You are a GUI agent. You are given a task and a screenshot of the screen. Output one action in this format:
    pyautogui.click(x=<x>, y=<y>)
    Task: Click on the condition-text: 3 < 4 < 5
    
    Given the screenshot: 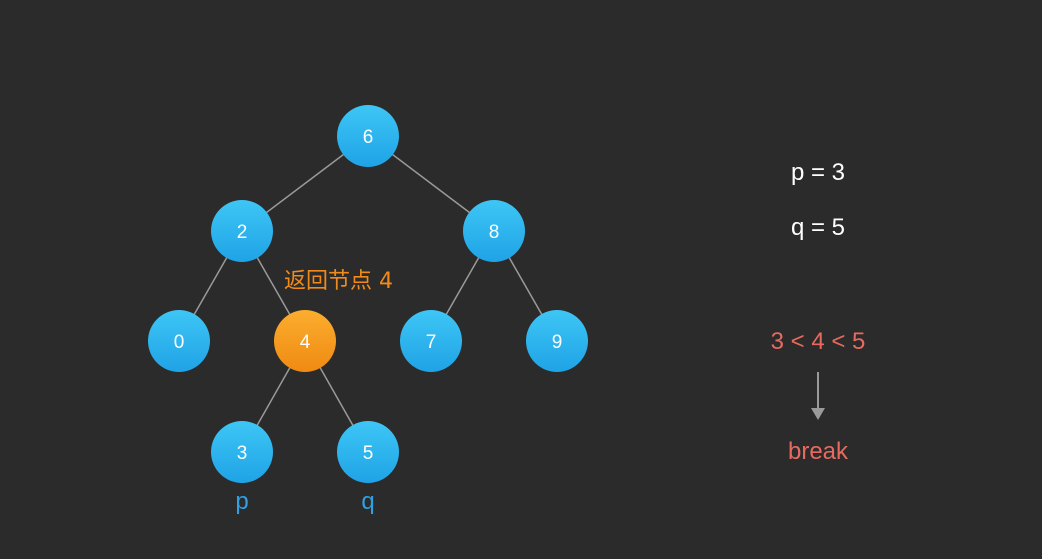 What is the action you would take?
    pyautogui.click(x=818, y=341)
    